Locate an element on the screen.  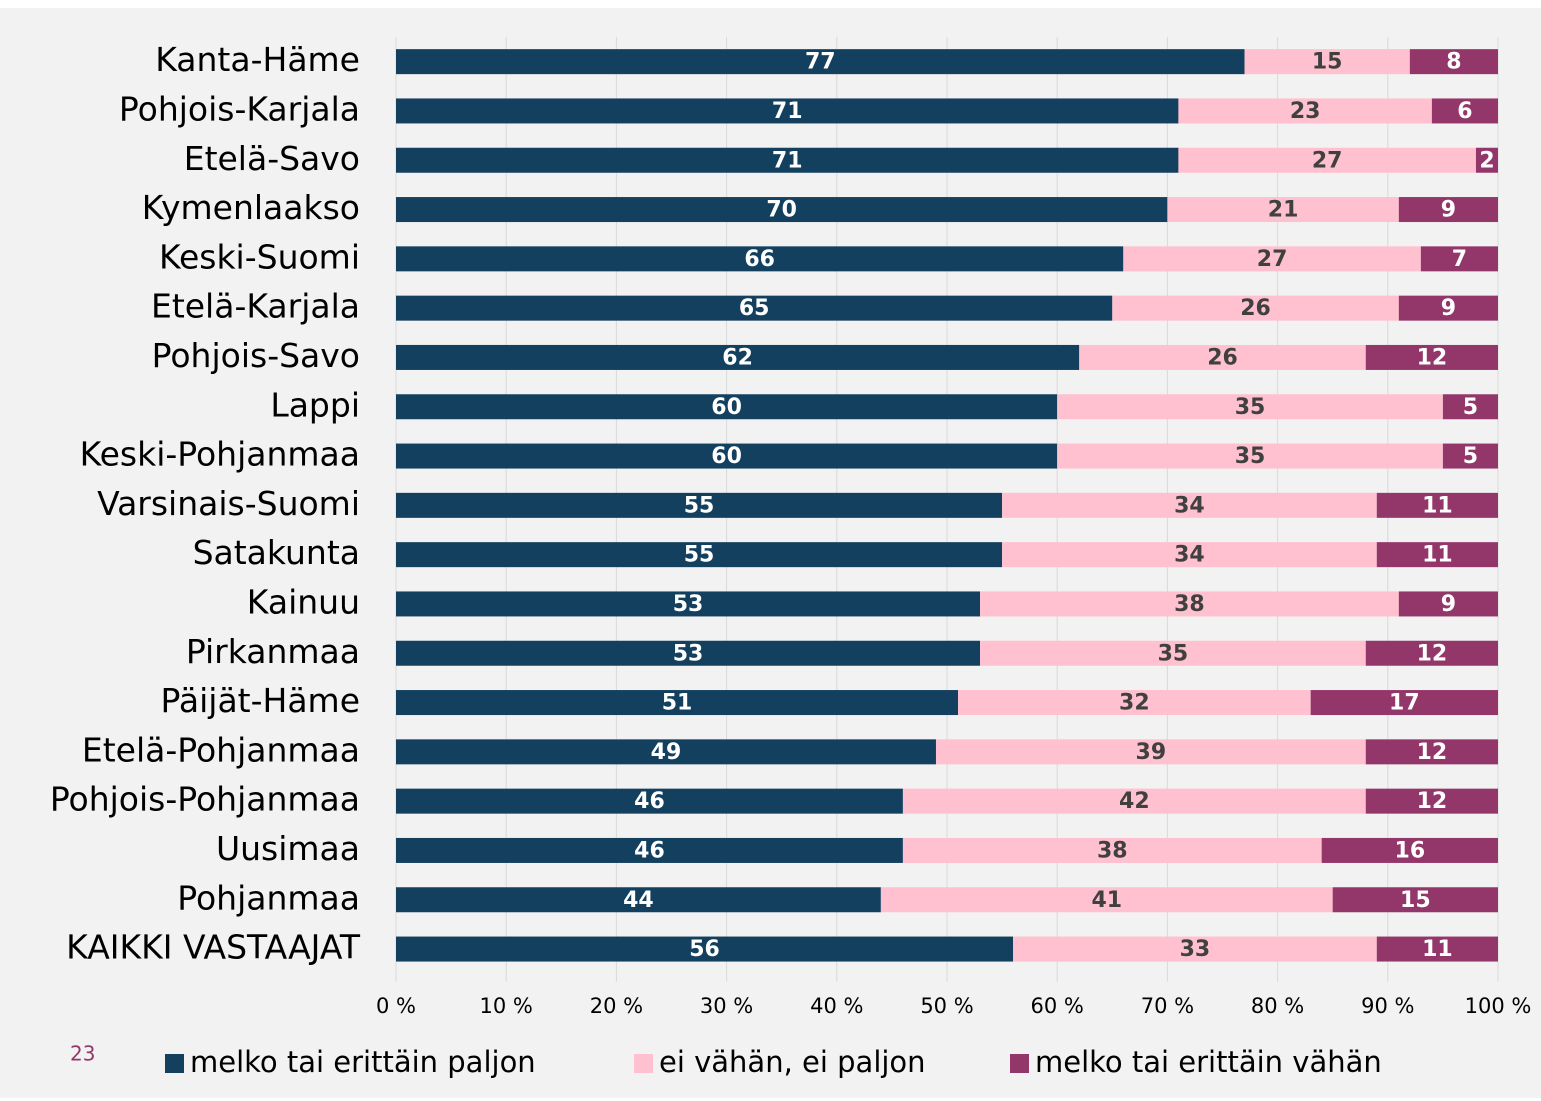
data-label: 21 is located at coordinates (1283, 210).